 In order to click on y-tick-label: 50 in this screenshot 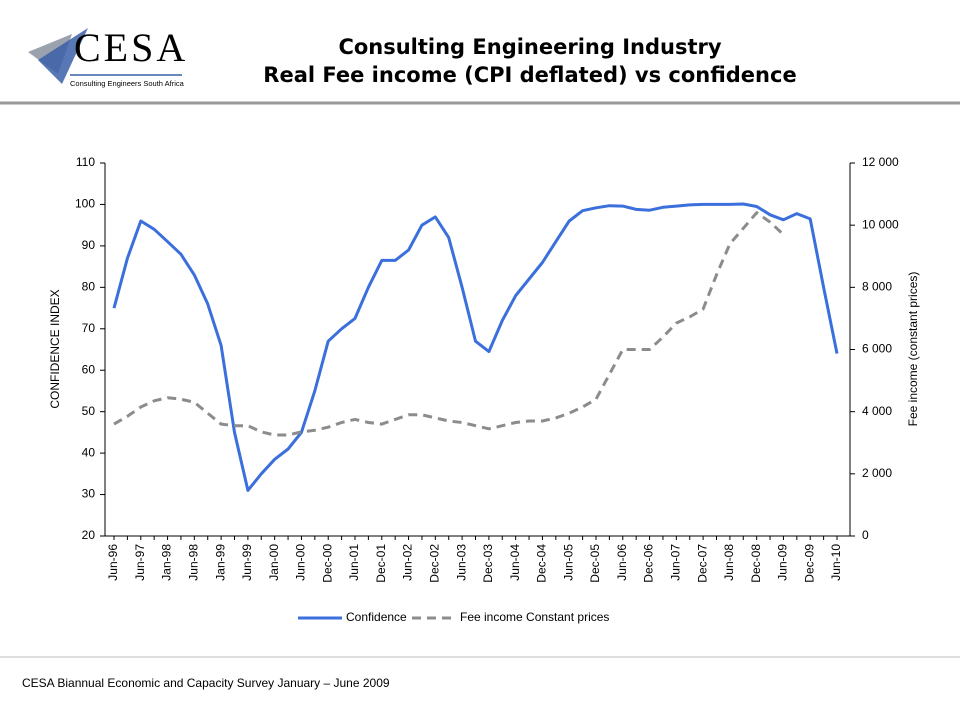, I will do `click(89, 411)`.